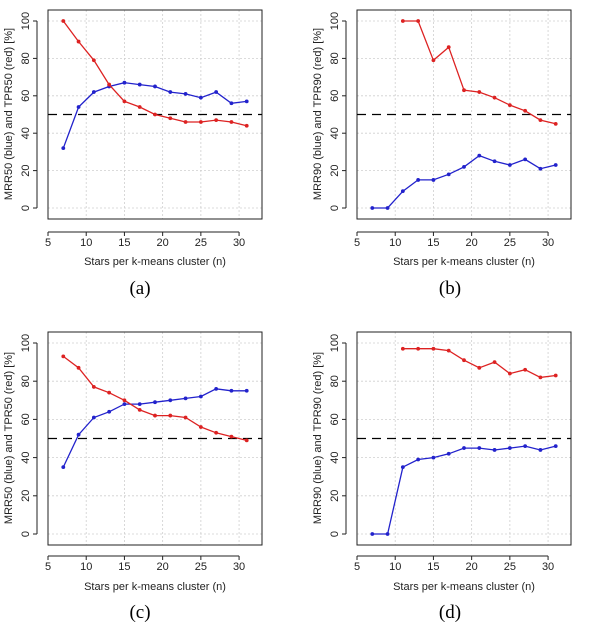  Describe the element at coordinates (9, 114) in the screenshot. I see `y-axis-label: MRR50 (blue) and TPR50 (red) [%]` at that location.